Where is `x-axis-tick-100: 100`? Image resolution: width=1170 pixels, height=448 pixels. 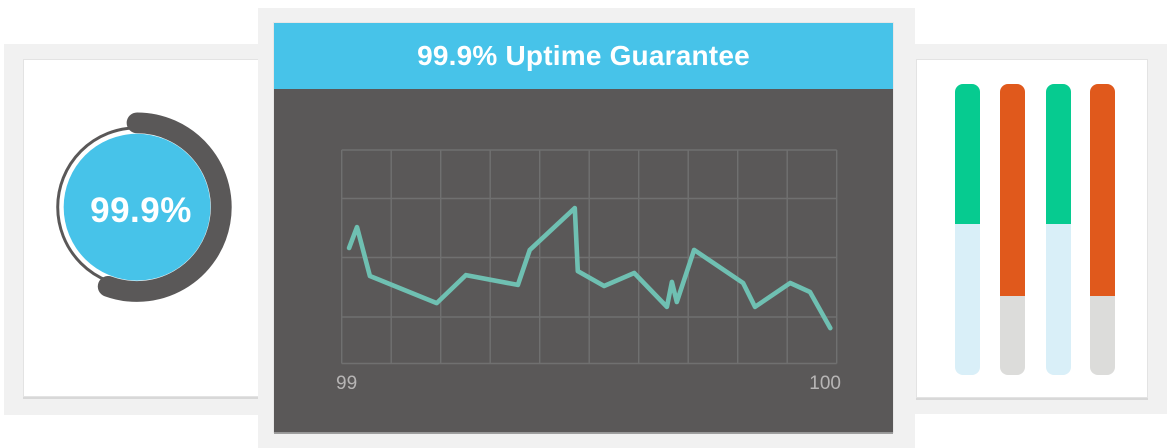 x-axis-tick-100: 100 is located at coordinates (825, 383).